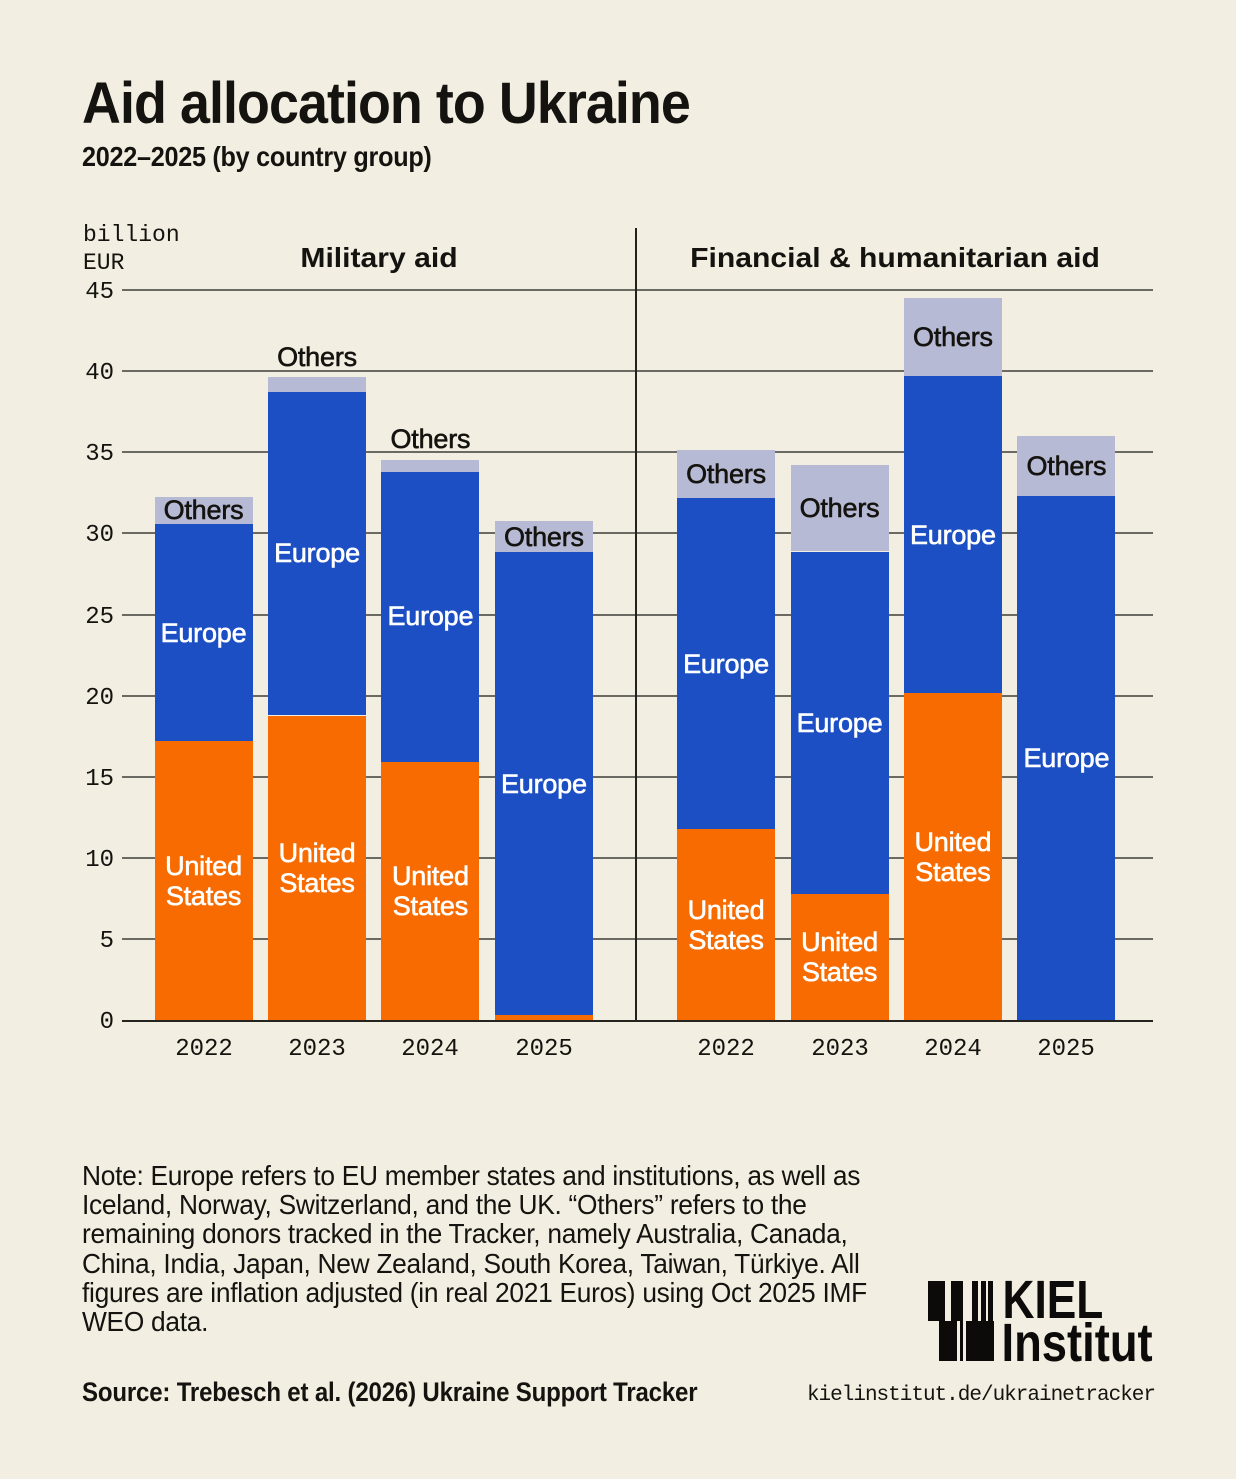 This screenshot has width=1236, height=1479. Describe the element at coordinates (1077, 1338) in the screenshot. I see `svg-text: Institut` at that location.